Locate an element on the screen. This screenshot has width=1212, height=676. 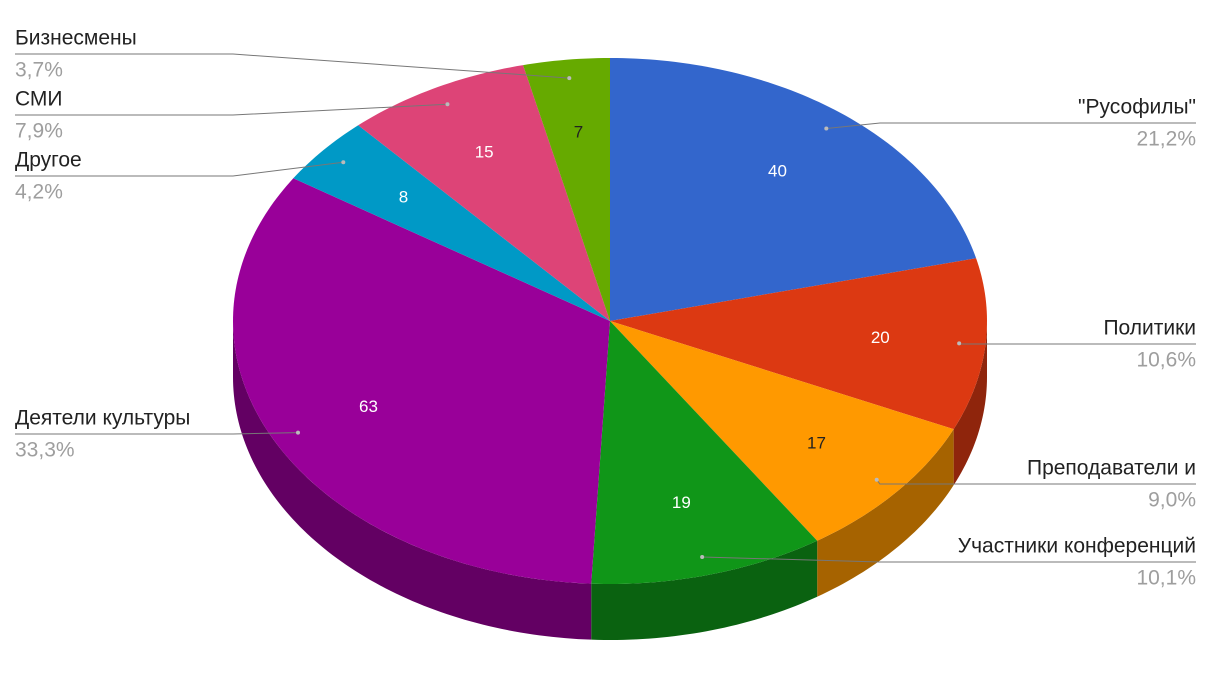
legend-label: СМИ is located at coordinates (39, 99).